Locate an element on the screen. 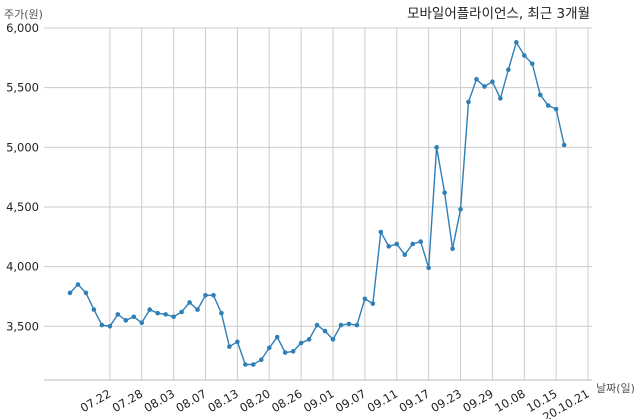 This screenshot has height=419, width=640. y-tick-label: 5,000 is located at coordinates (22, 147).